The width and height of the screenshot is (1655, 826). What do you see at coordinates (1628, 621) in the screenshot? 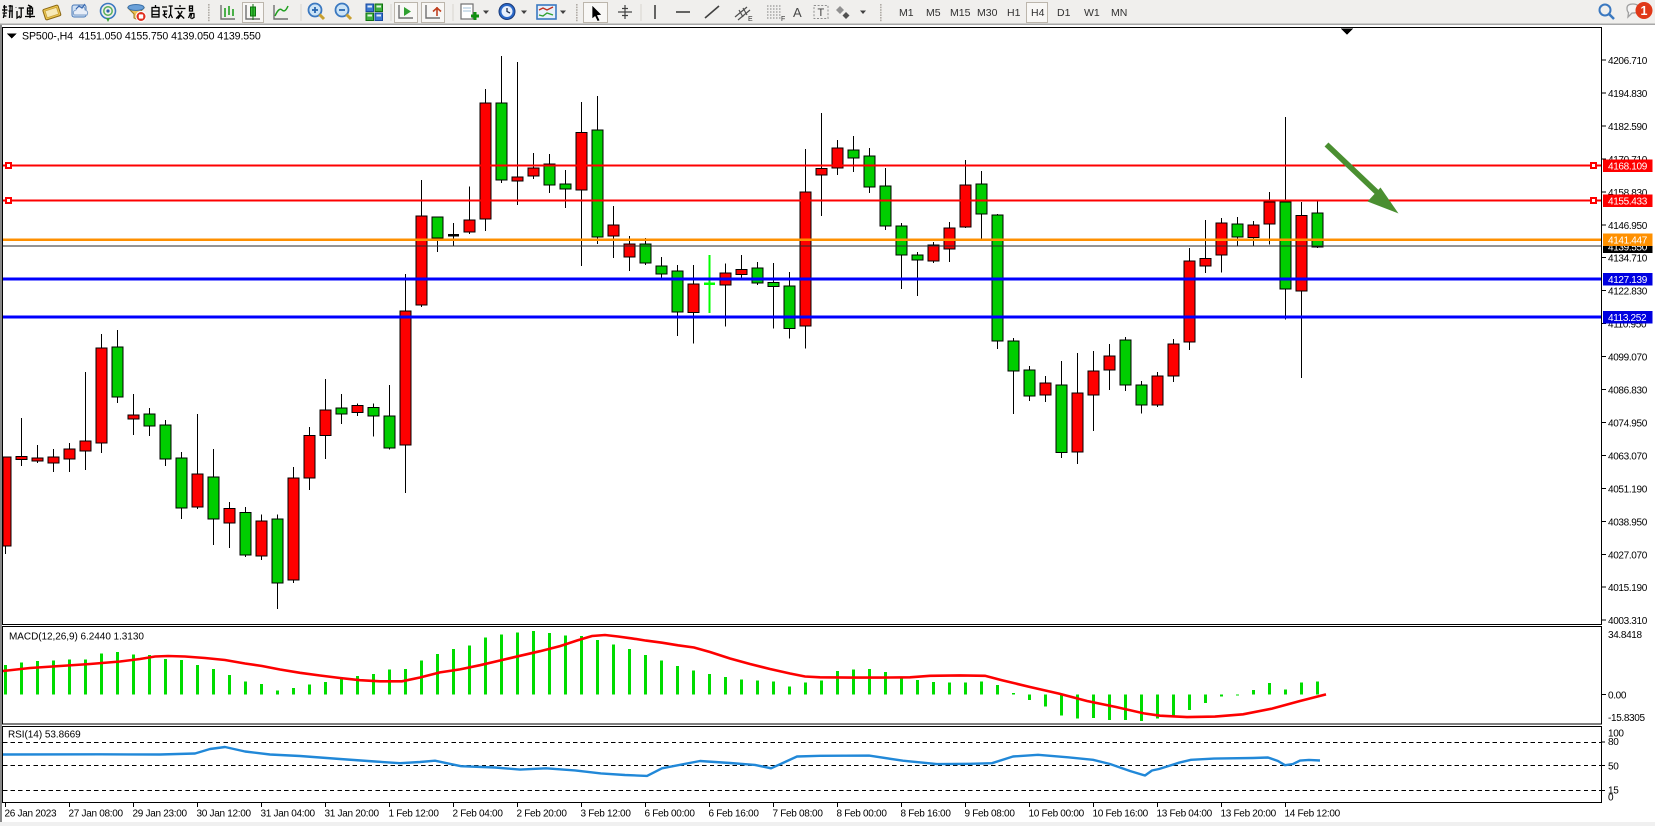
I see `svg-text: 4003.310` at bounding box center [1628, 621].